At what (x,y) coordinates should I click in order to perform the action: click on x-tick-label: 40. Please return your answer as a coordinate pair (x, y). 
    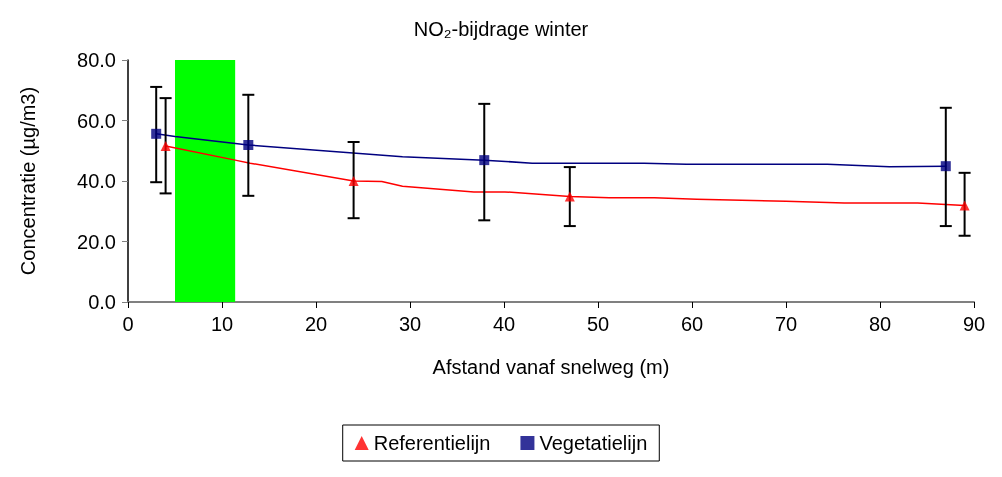
    Looking at the image, I should click on (504, 324).